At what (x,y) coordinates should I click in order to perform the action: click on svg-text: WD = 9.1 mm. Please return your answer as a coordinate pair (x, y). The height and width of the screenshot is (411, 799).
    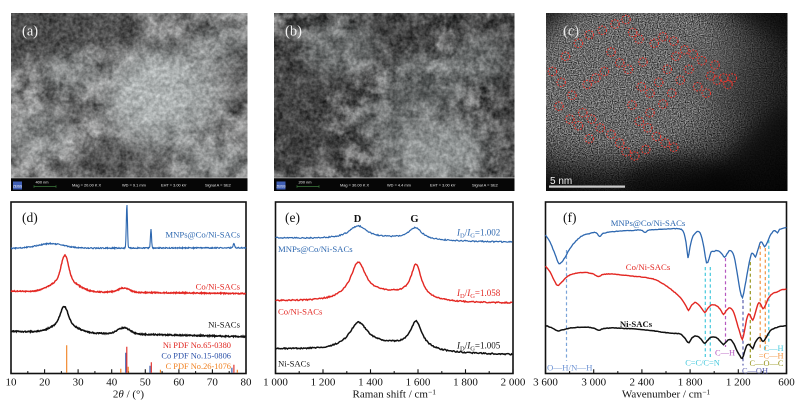
    Looking at the image, I should click on (134, 185).